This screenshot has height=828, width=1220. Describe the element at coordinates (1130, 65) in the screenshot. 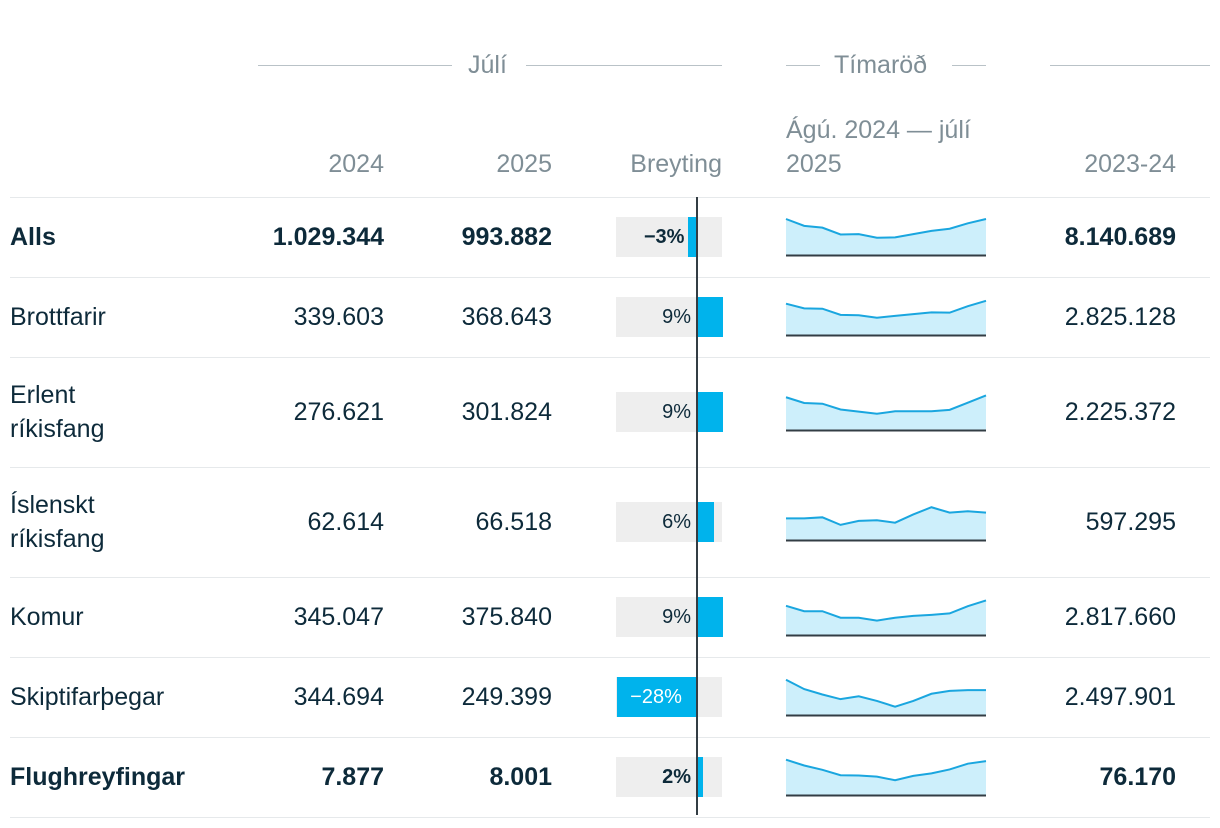

I see `group-header-blank` at that location.